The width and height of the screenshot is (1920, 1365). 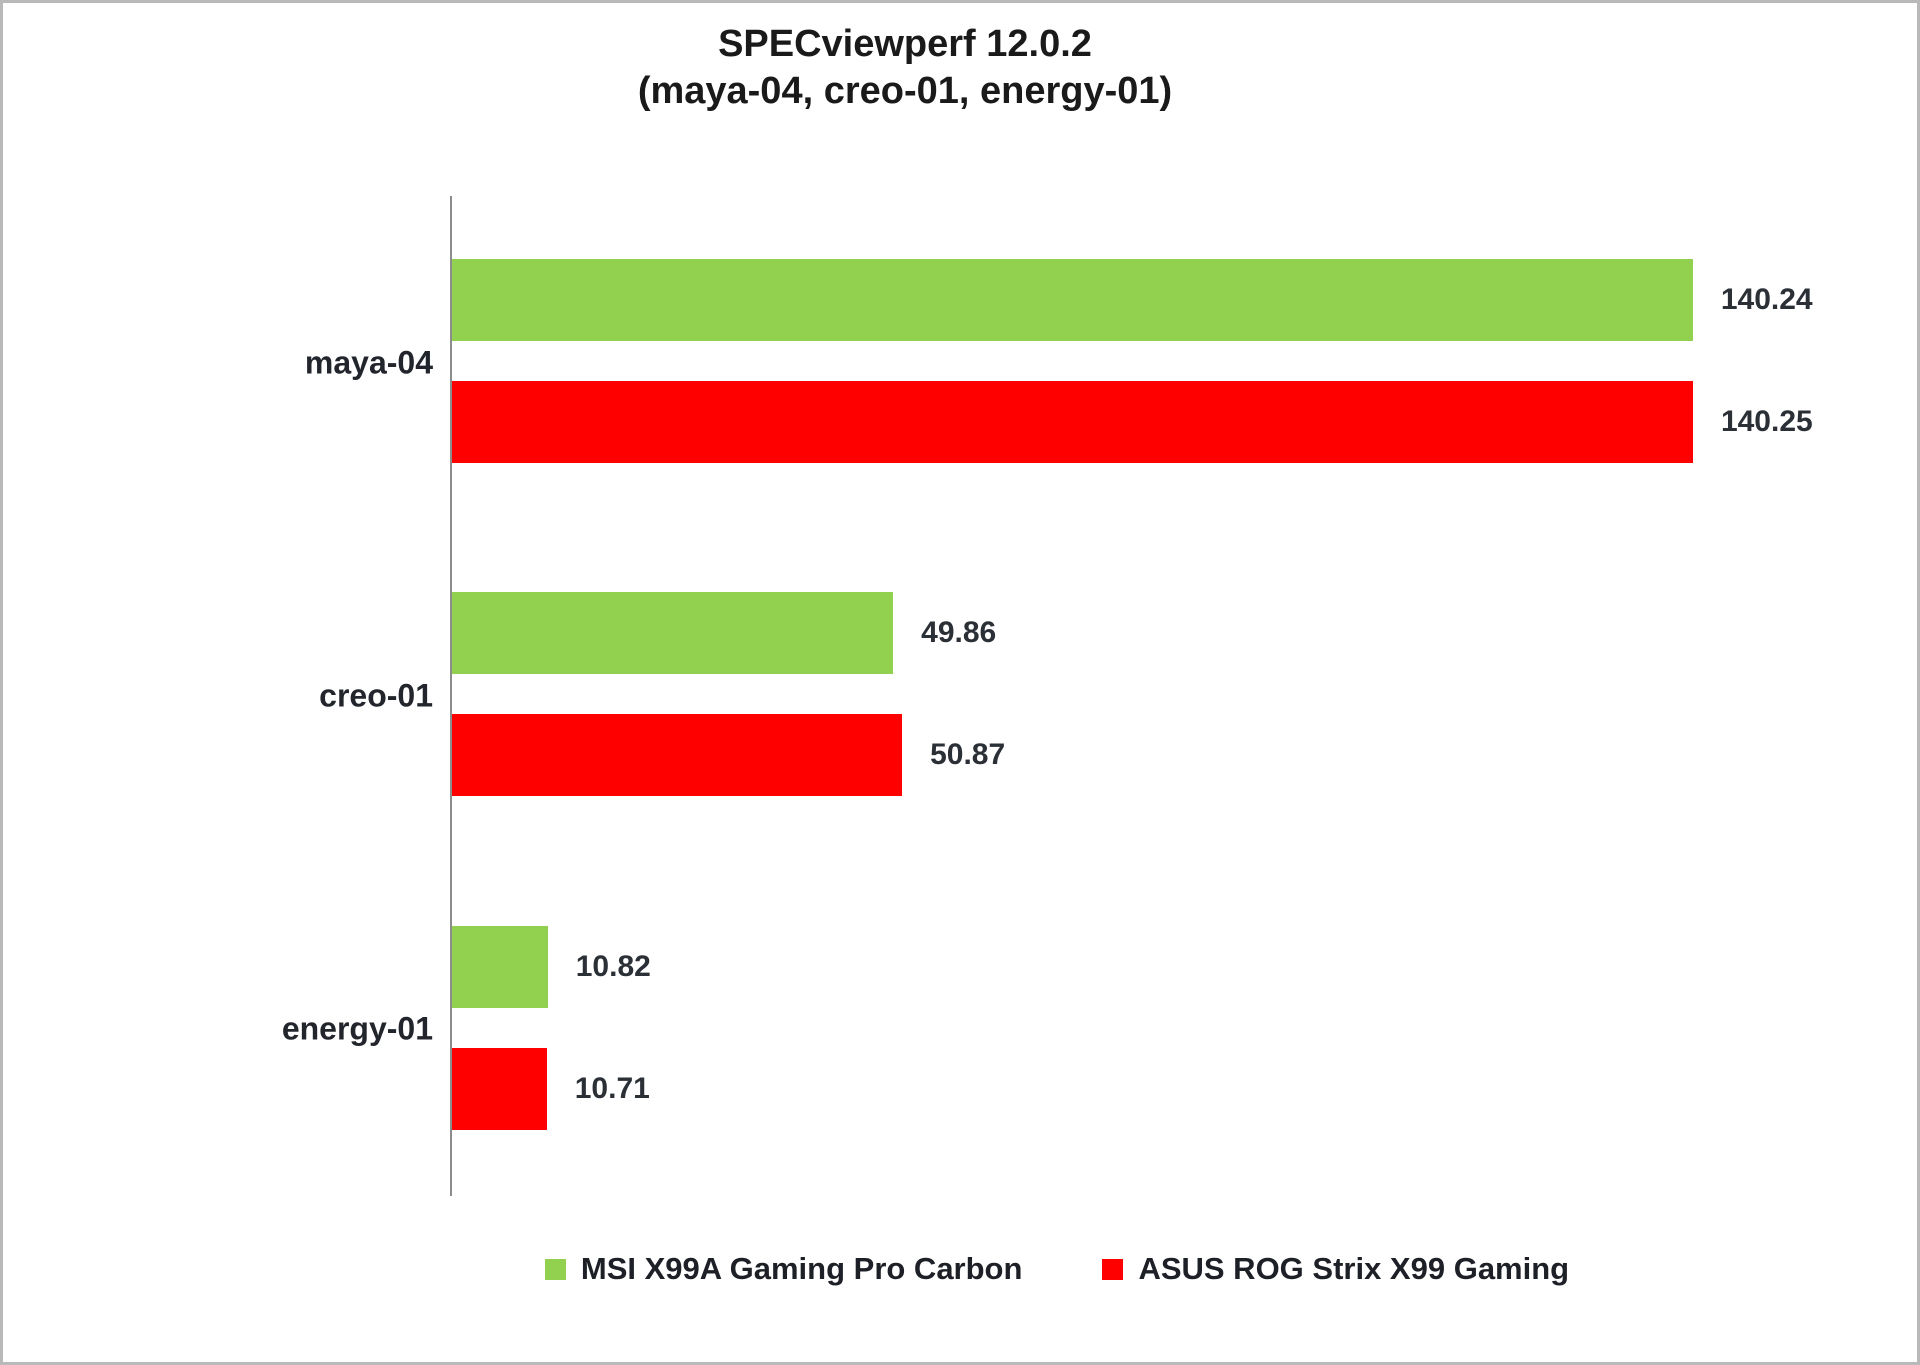 What do you see at coordinates (1766, 421) in the screenshot?
I see `value-label: 140.25` at bounding box center [1766, 421].